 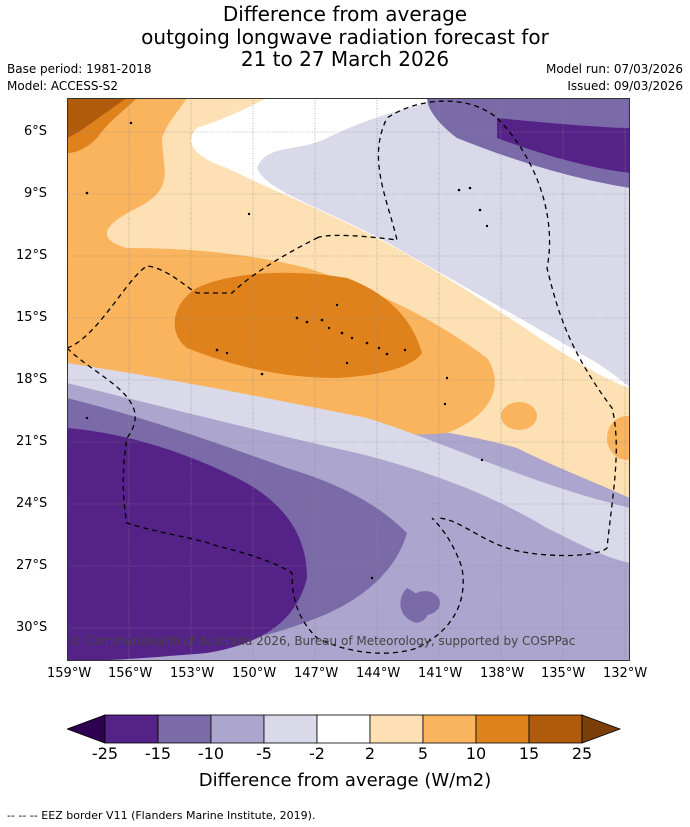 What do you see at coordinates (32, 317) in the screenshot?
I see `lat-label: 15°S` at bounding box center [32, 317].